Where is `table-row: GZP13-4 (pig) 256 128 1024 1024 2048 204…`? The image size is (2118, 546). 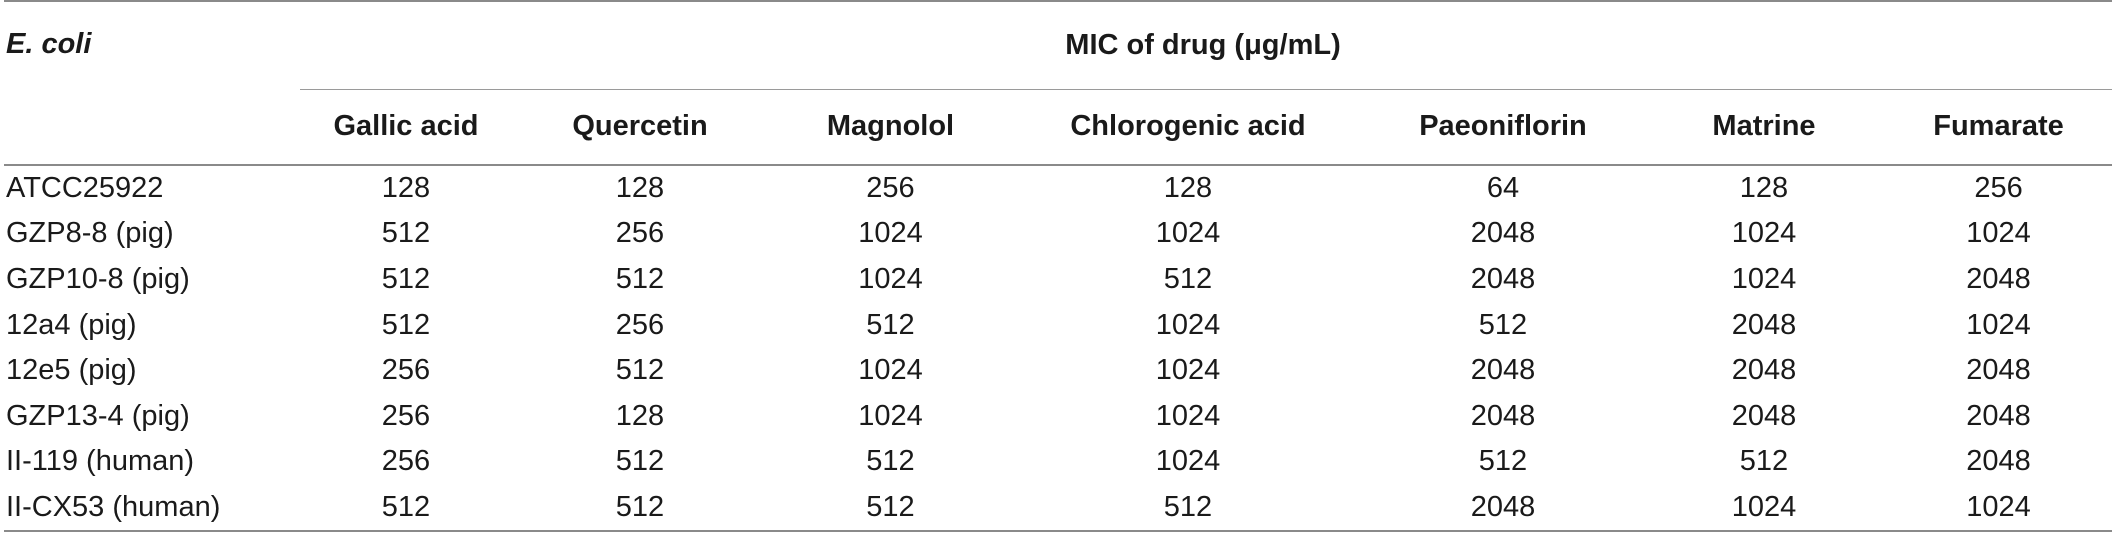
table-row: GZP13-4 (pig) 256 128 1024 1024 2048 204… is located at coordinates (1058, 416).